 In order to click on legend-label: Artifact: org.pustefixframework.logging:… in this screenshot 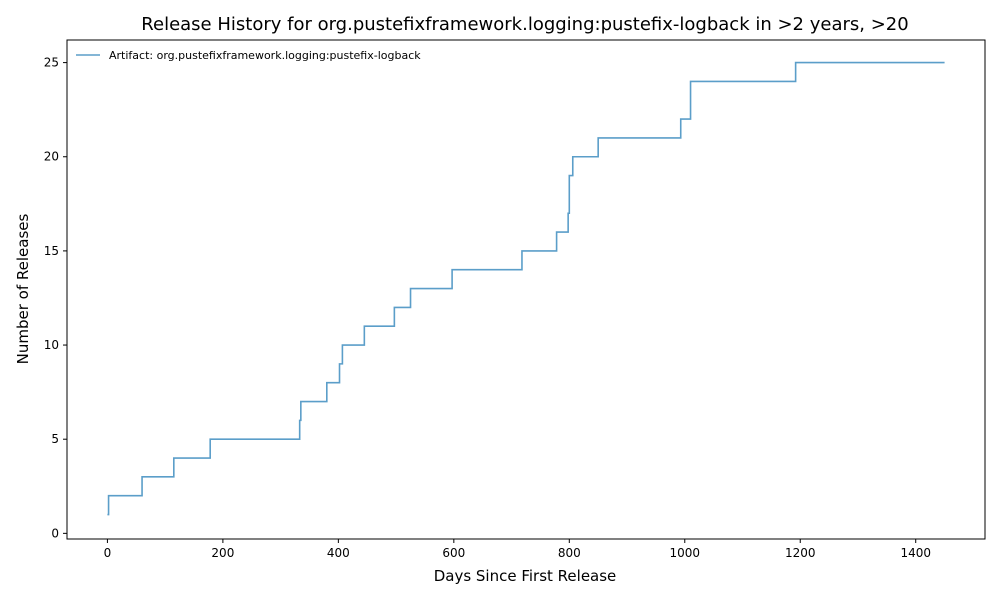, I will do `click(265, 55)`.